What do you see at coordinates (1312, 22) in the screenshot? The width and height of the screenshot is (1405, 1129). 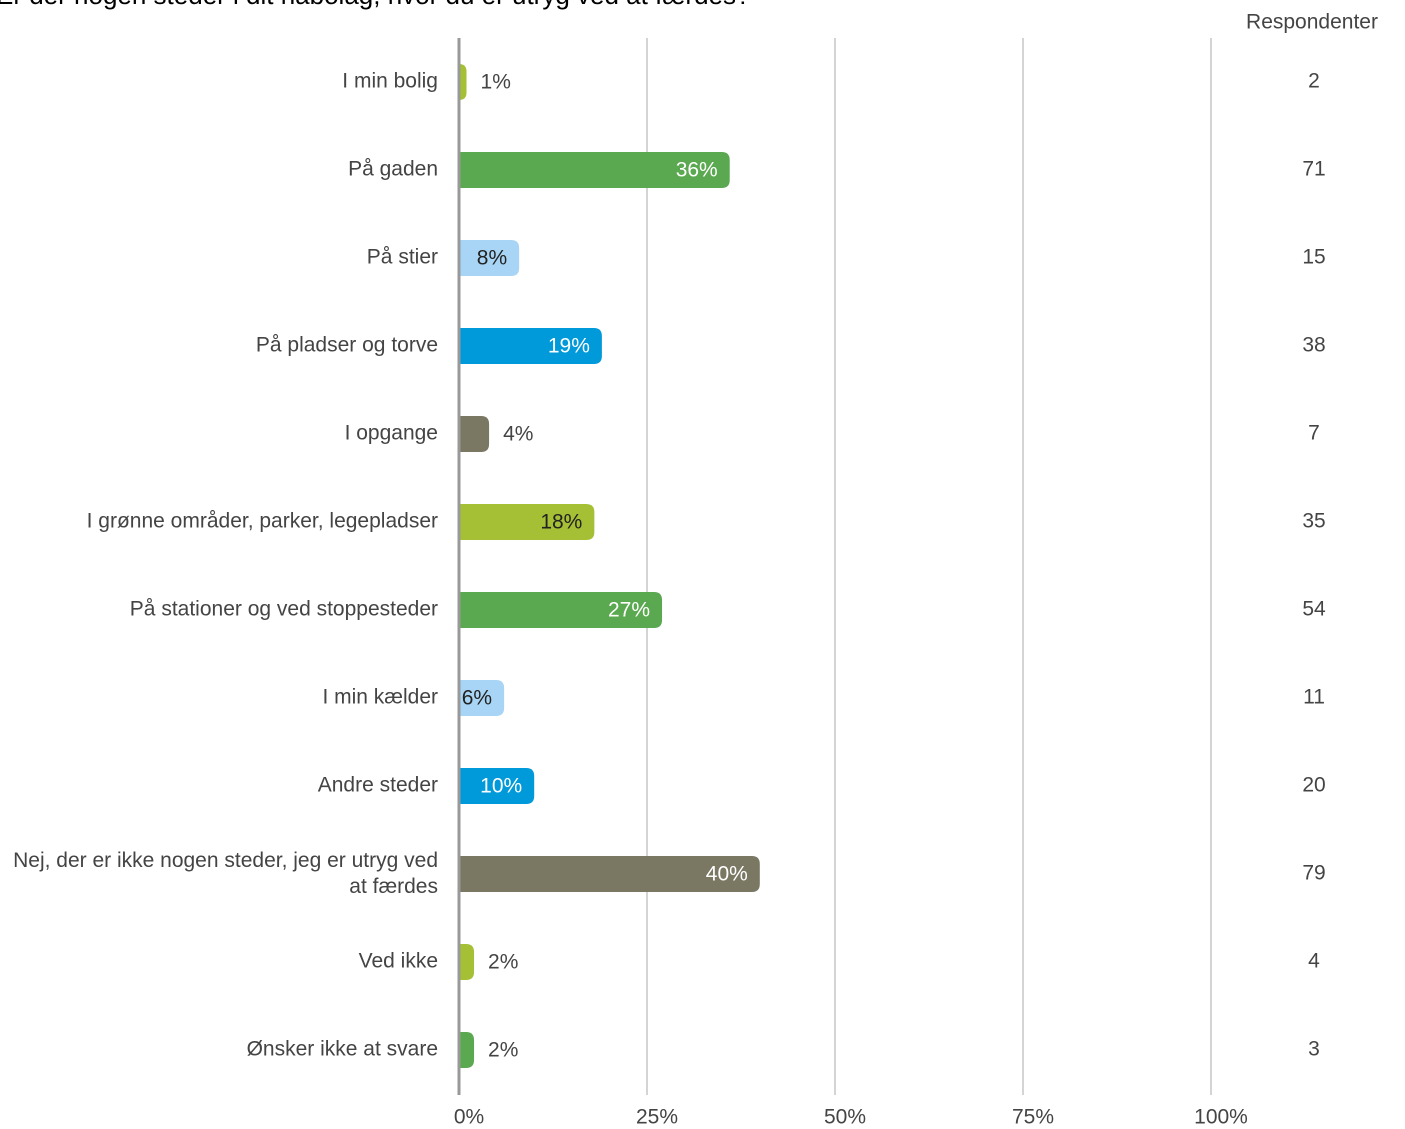 I see `respondents-header: Respondenter` at bounding box center [1312, 22].